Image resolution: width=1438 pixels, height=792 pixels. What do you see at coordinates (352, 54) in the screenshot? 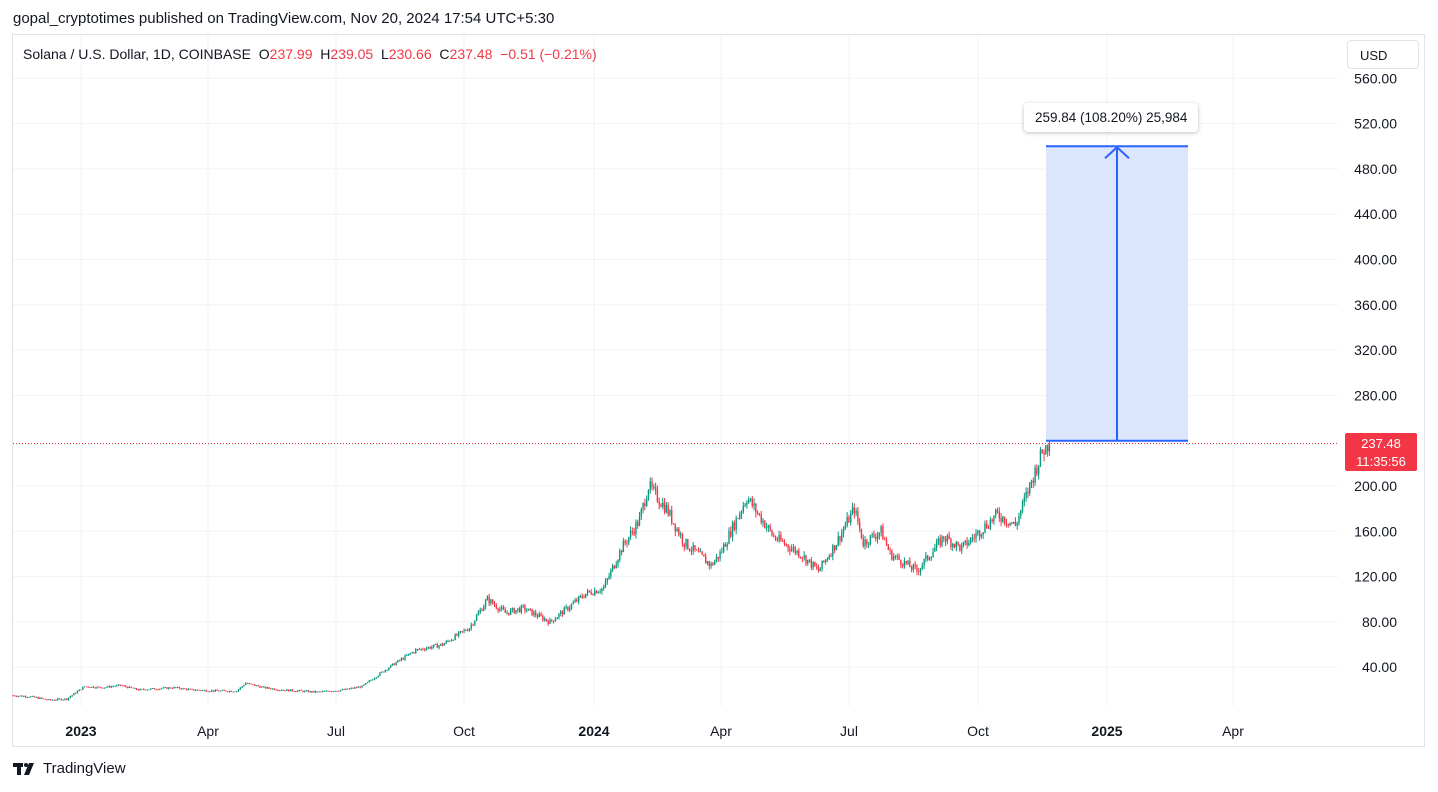
I see `high-value: 239.05` at bounding box center [352, 54].